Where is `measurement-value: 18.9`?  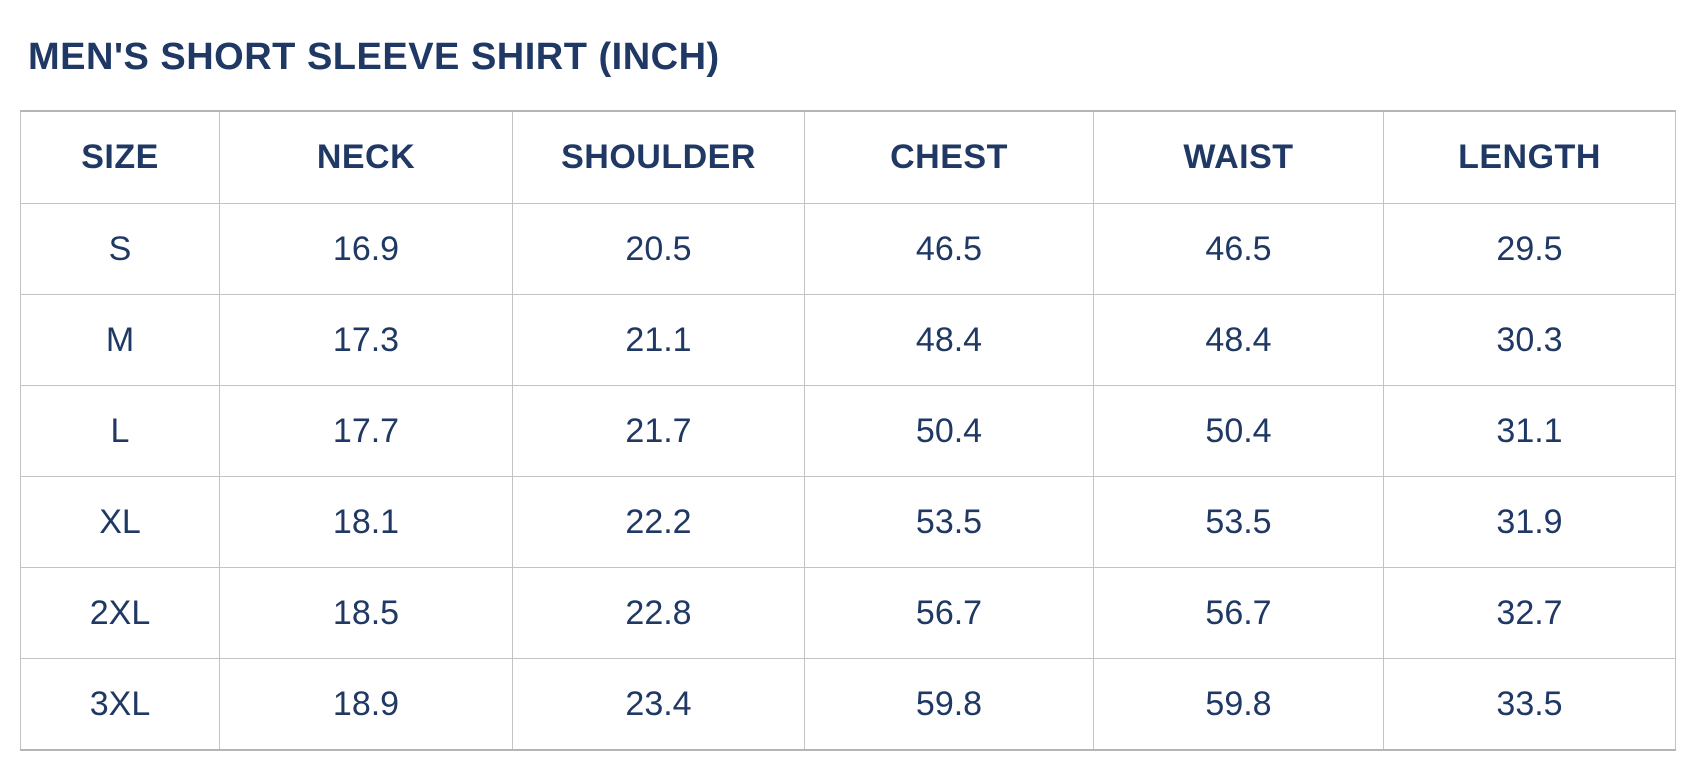 measurement-value: 18.9 is located at coordinates (366, 704).